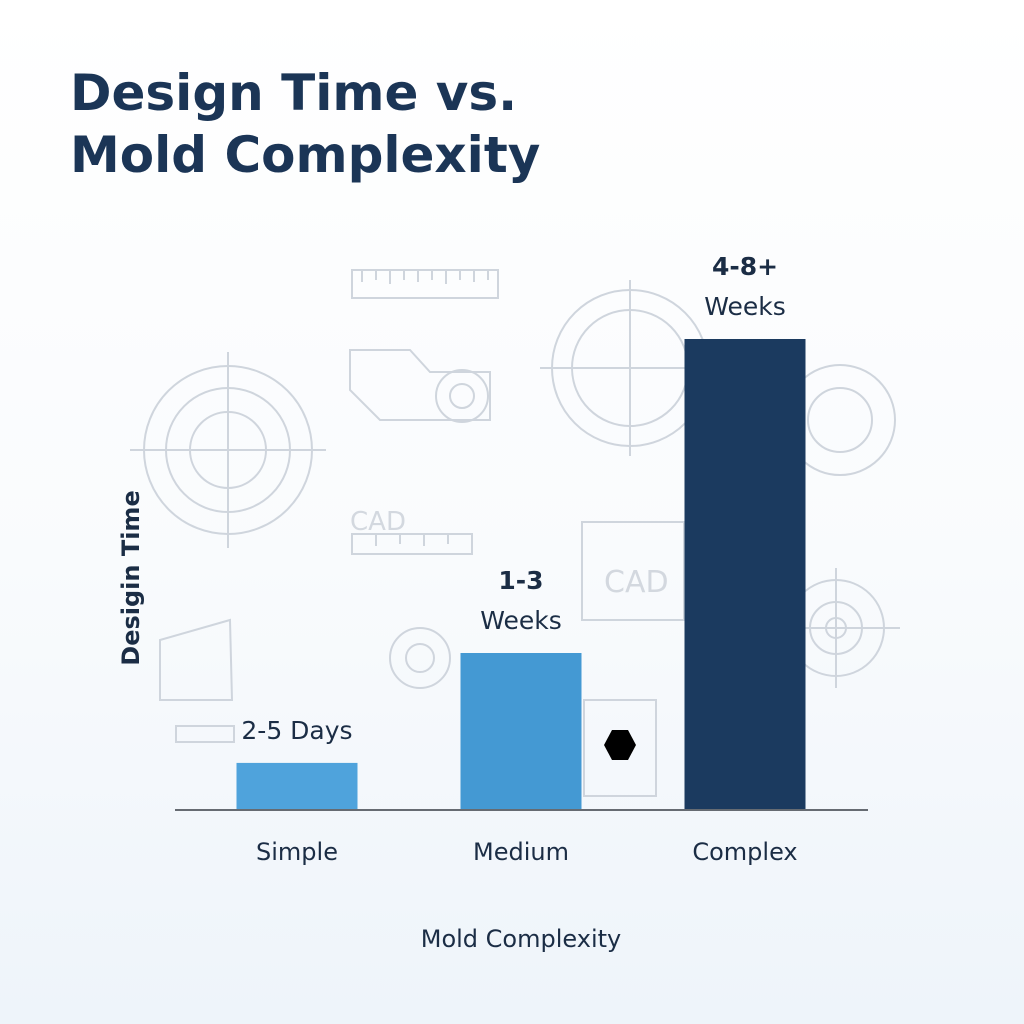 The image size is (1024, 1024). I want to click on data-label-simple: 2-5 Days, so click(296, 730).